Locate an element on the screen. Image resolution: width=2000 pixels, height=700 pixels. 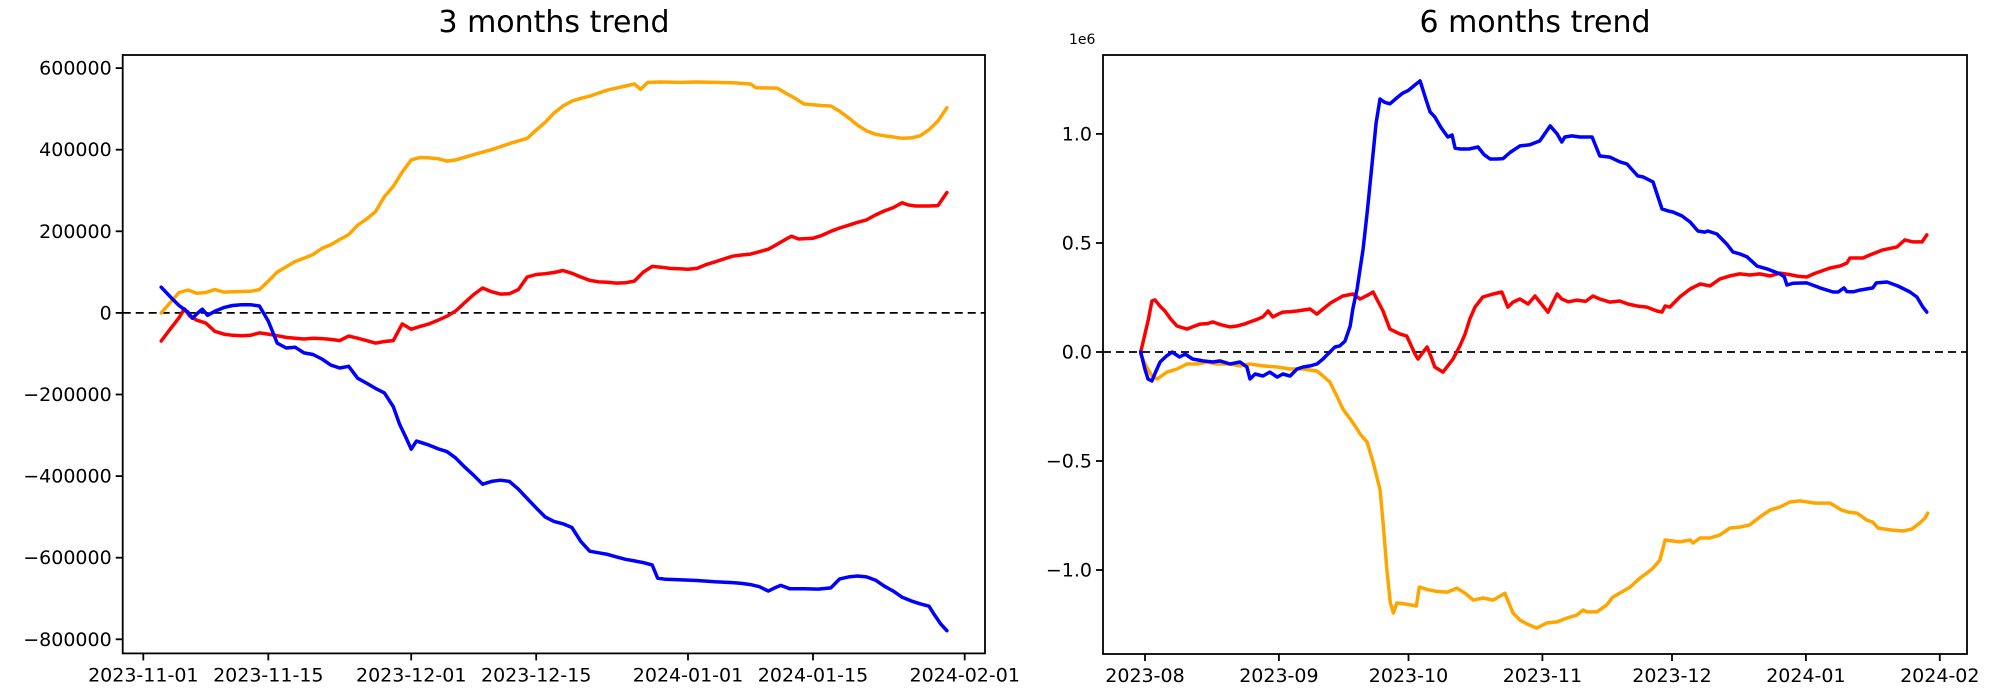
x-tick-label: 2024-01-15 is located at coordinates (813, 675).